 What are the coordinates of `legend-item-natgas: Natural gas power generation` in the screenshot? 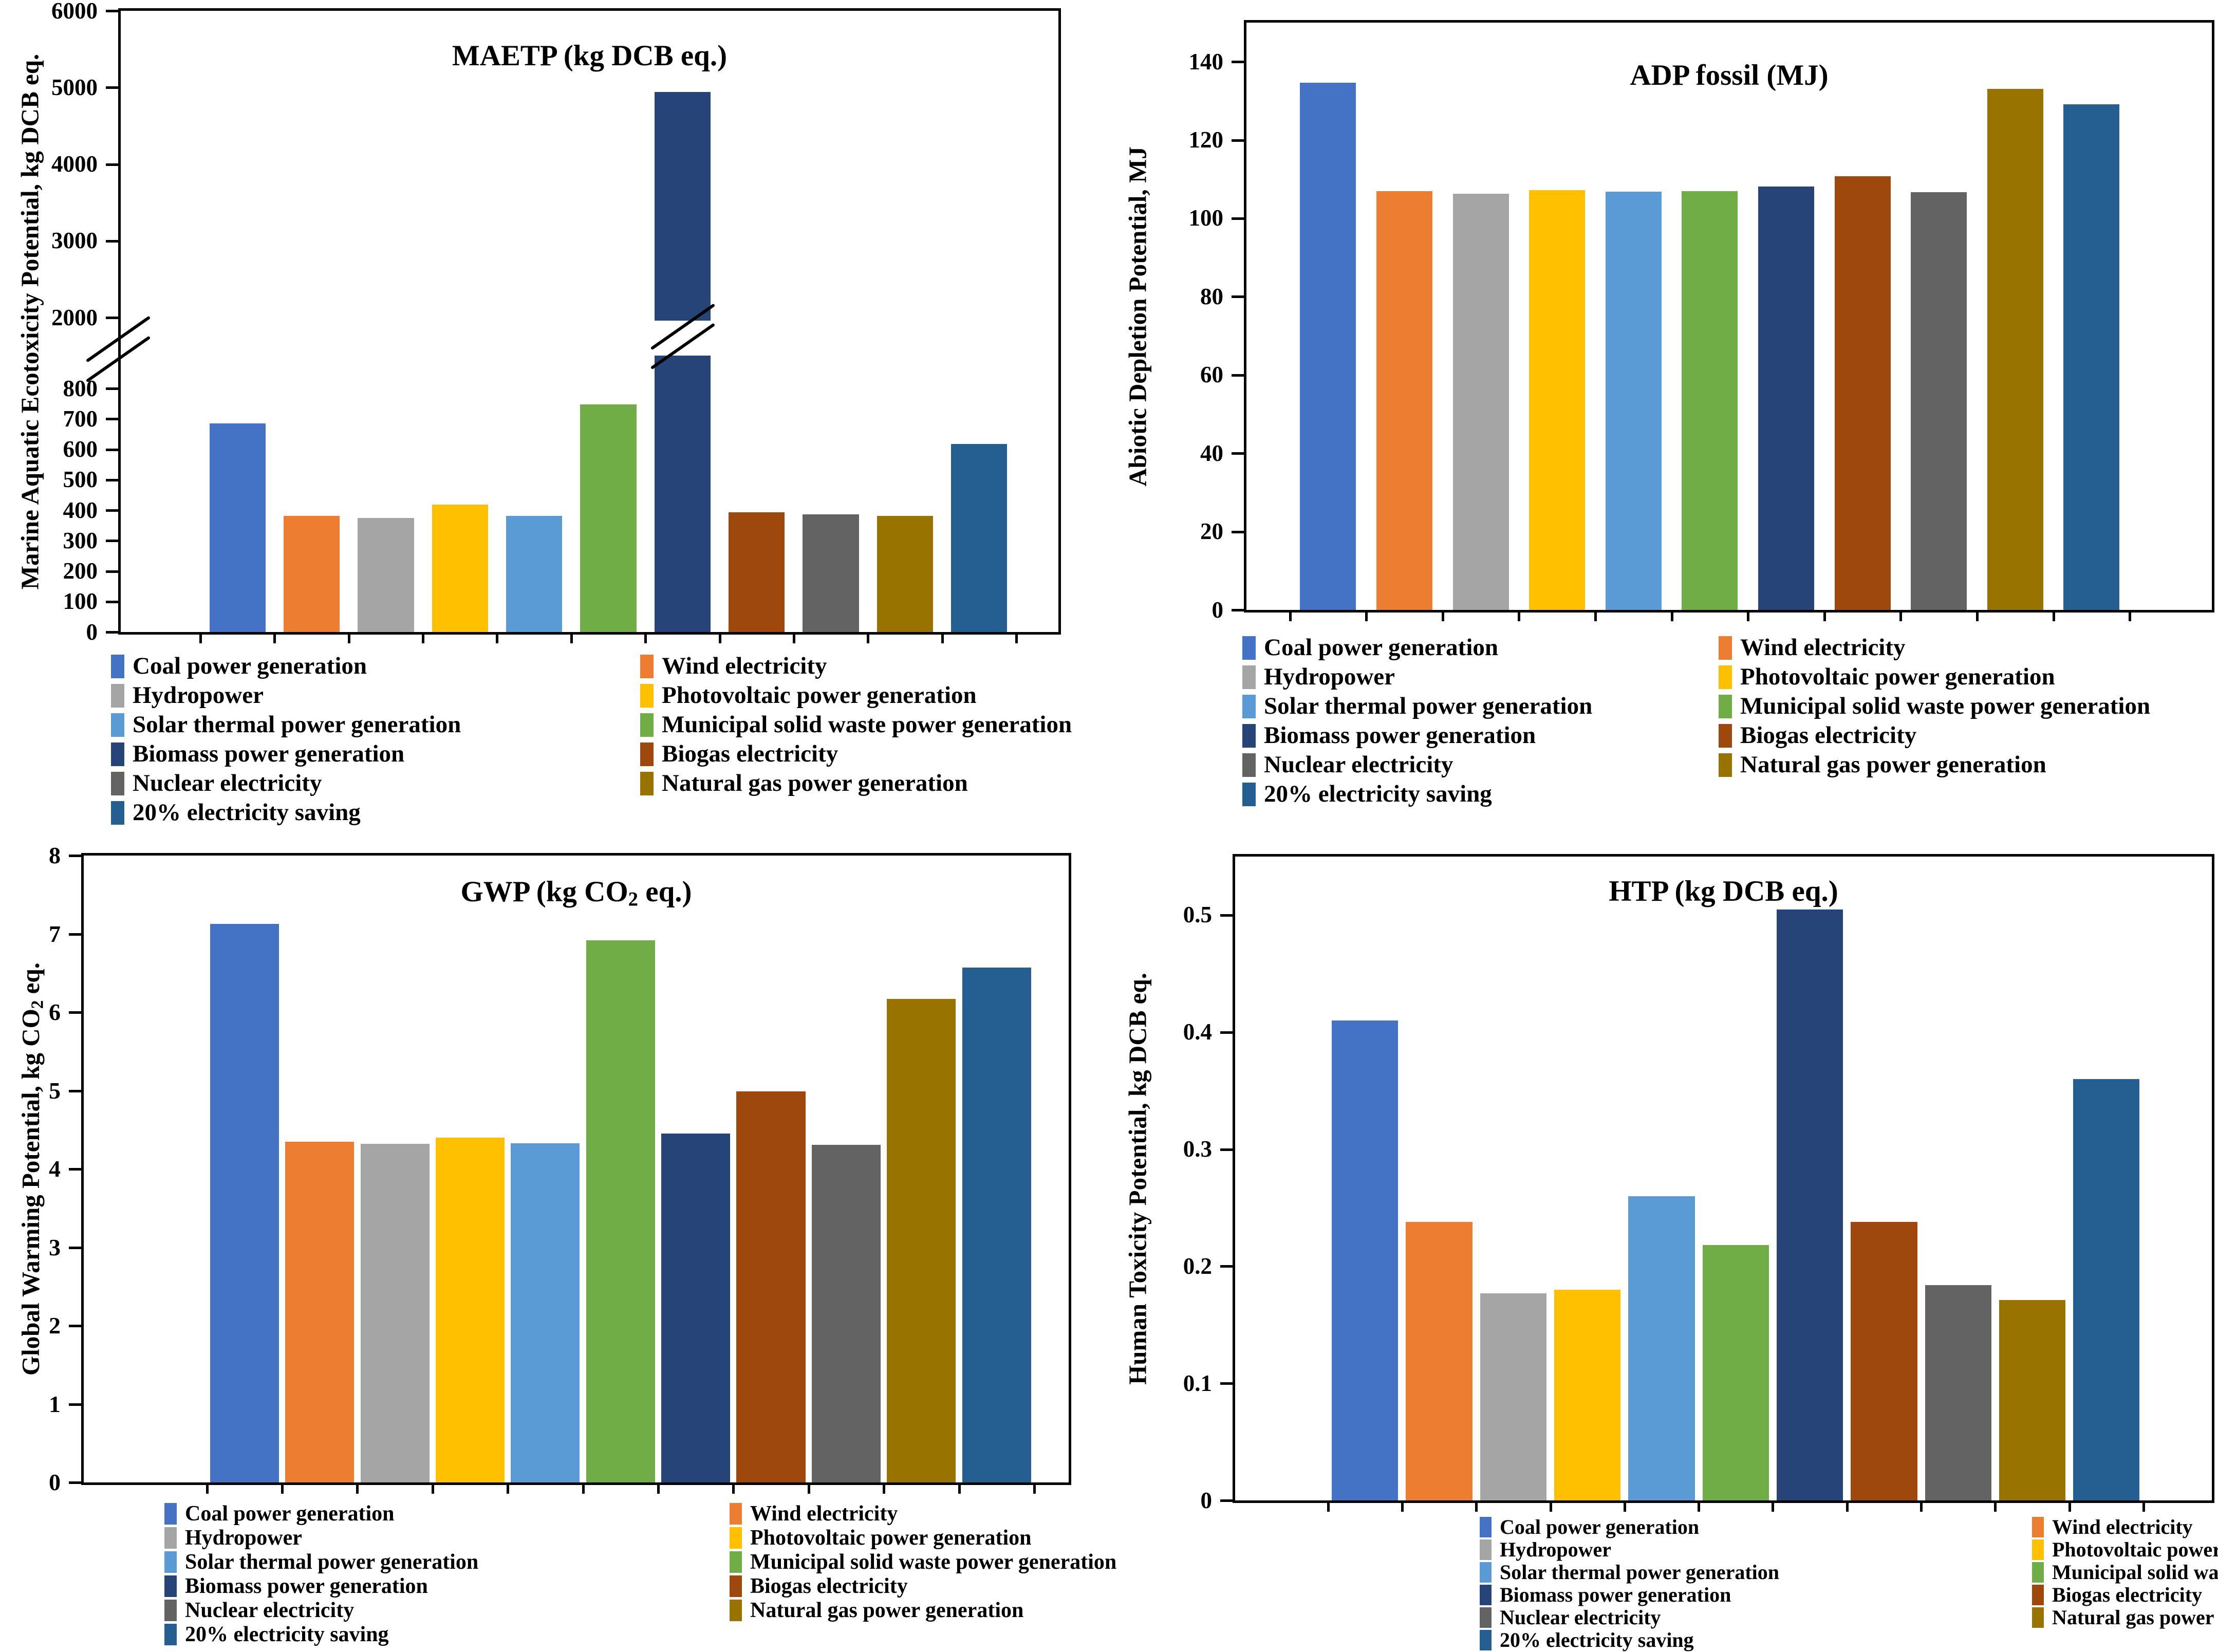 It's located at (1883, 764).